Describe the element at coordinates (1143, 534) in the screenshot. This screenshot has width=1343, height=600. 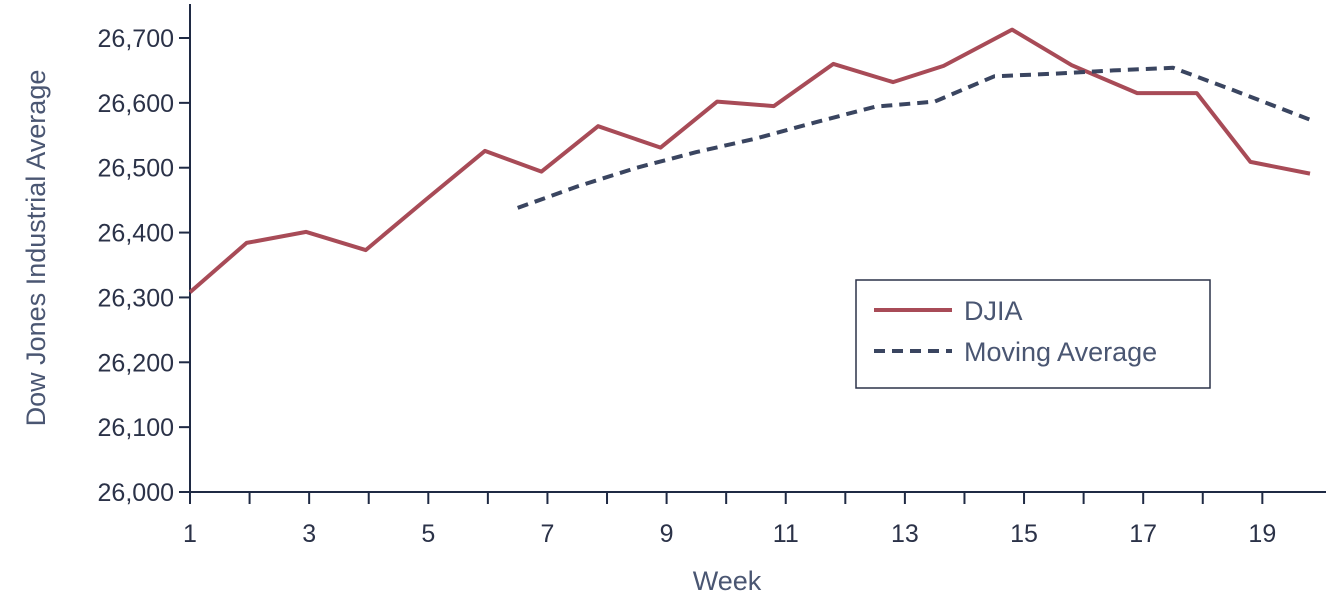
I see `x-tick-label: 17` at that location.